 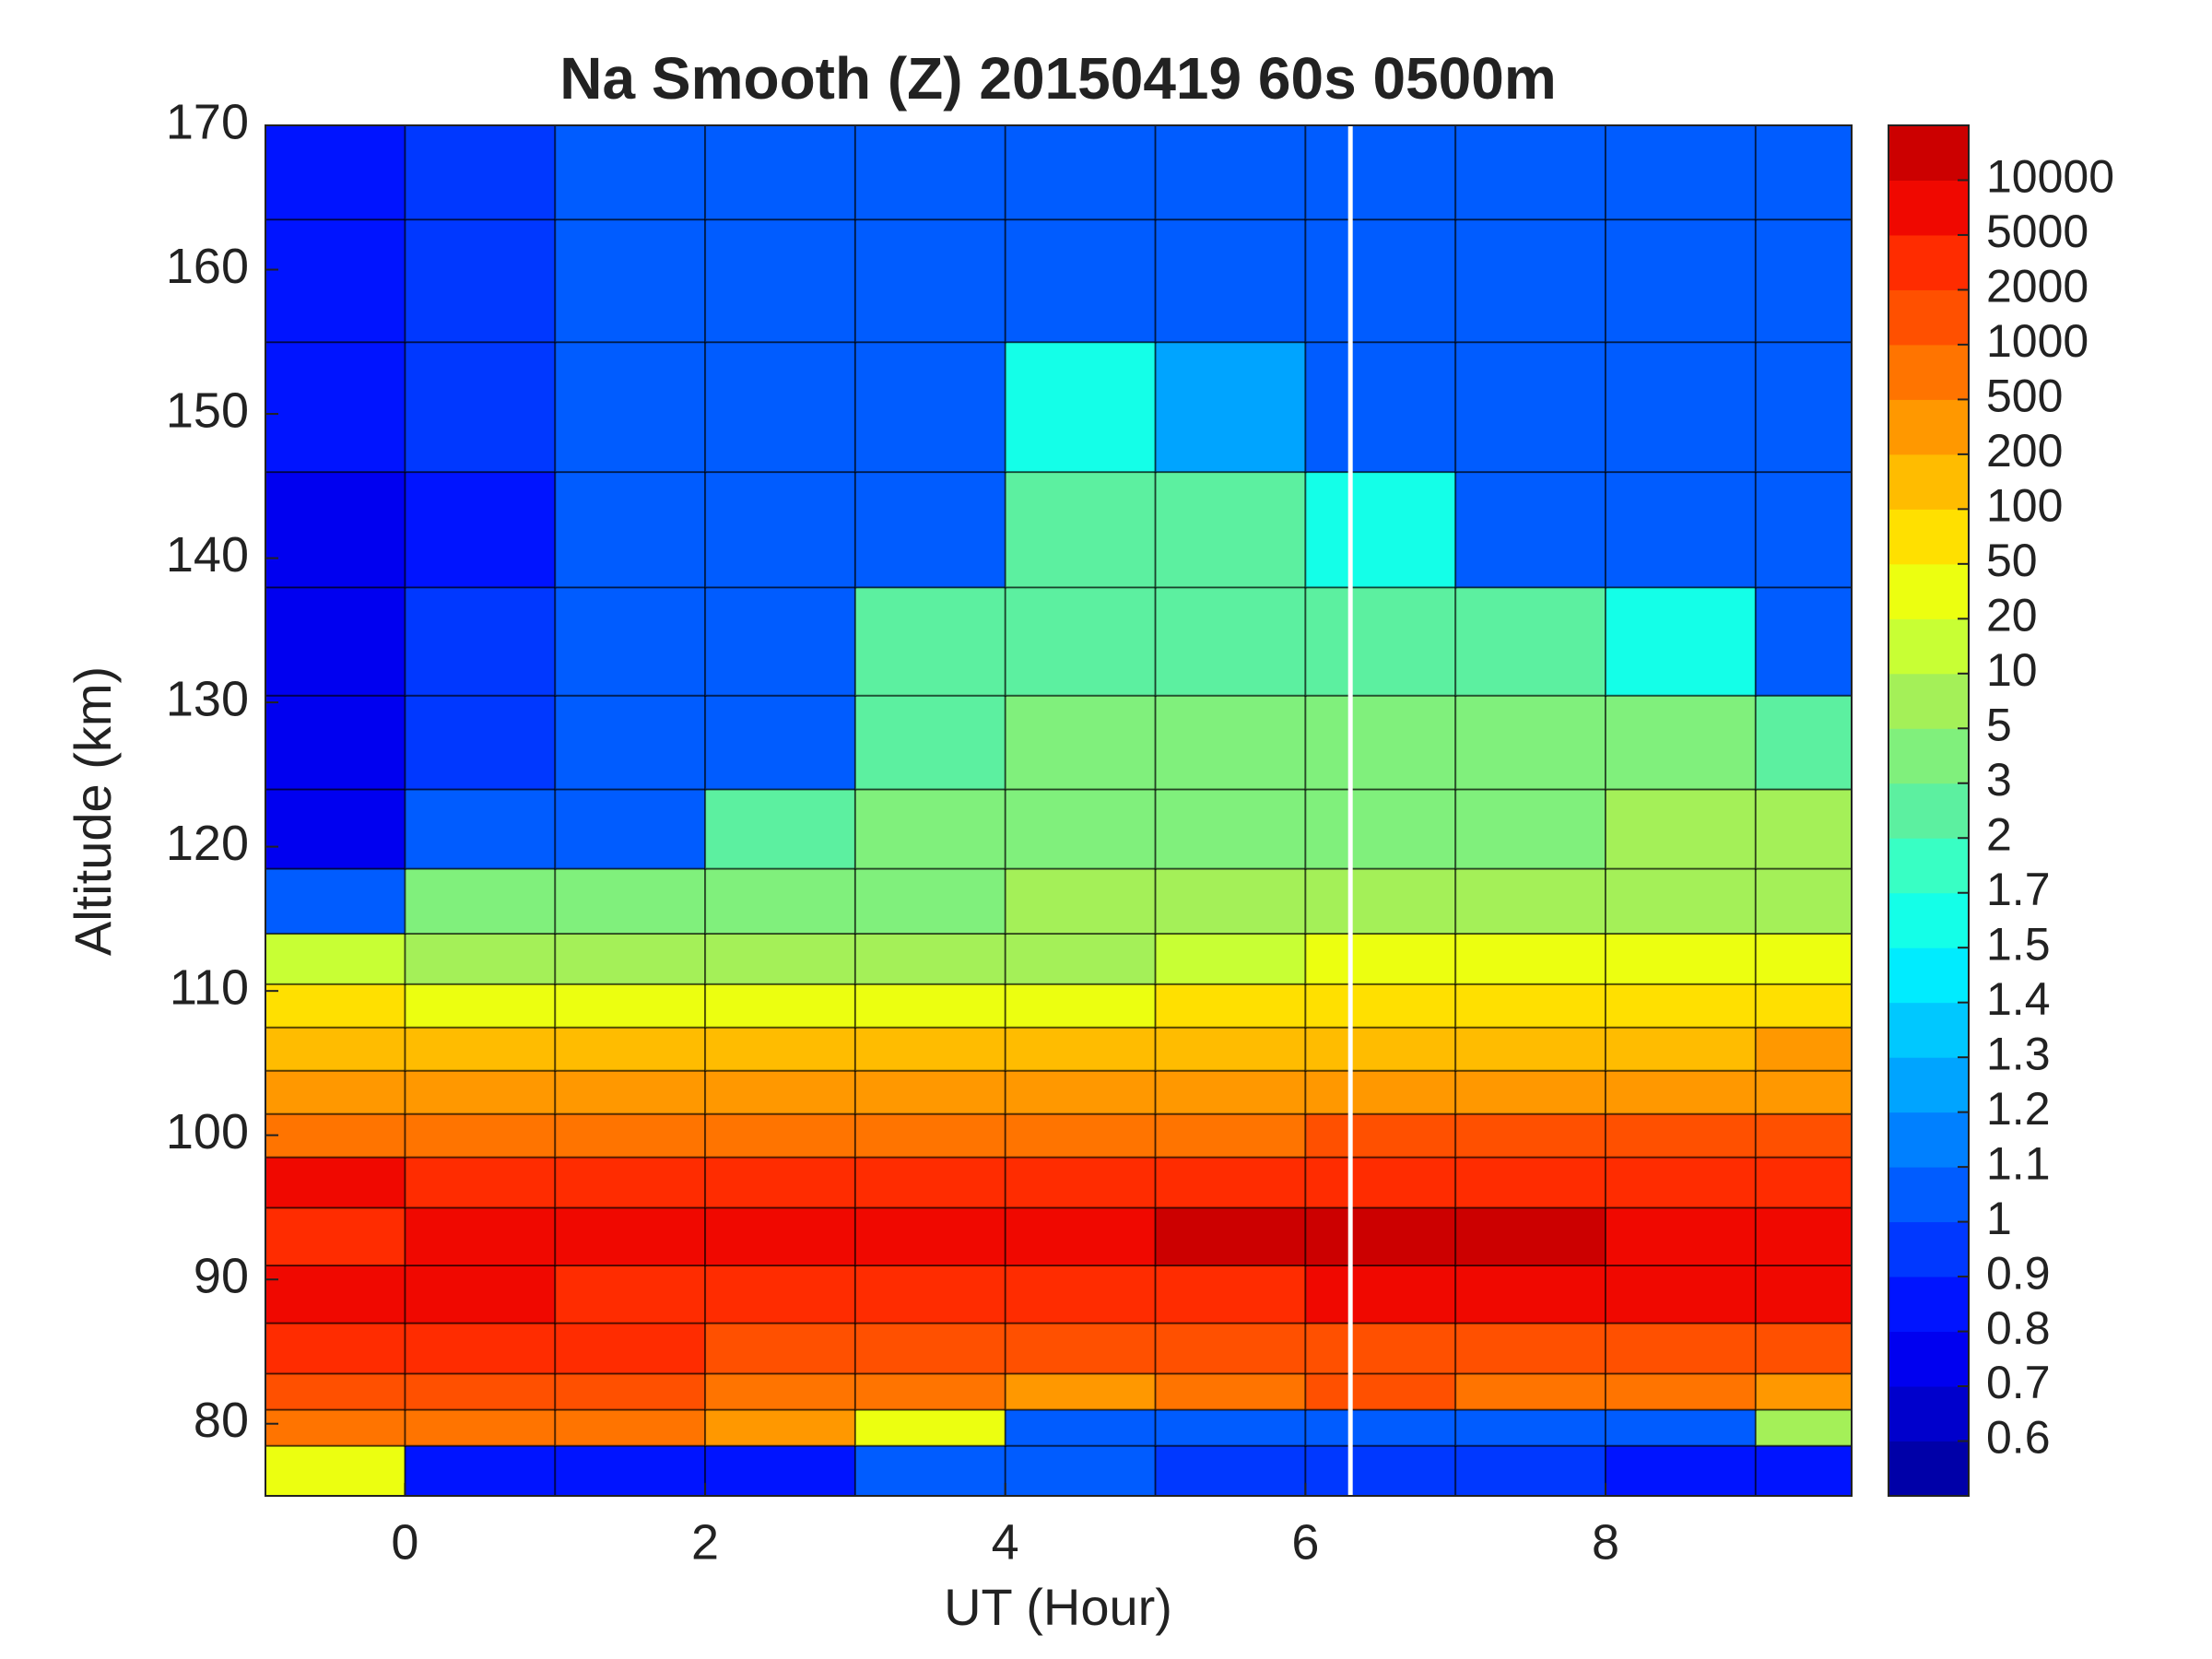 I want to click on y-tick-label: 140, so click(x=207, y=554).